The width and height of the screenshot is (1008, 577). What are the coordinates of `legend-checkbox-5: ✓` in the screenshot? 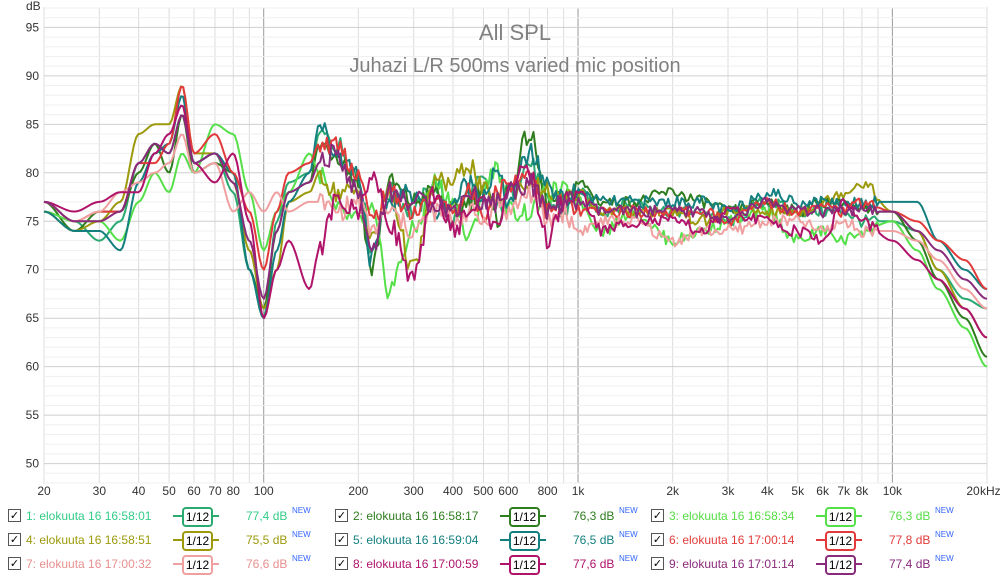 It's located at (341, 539).